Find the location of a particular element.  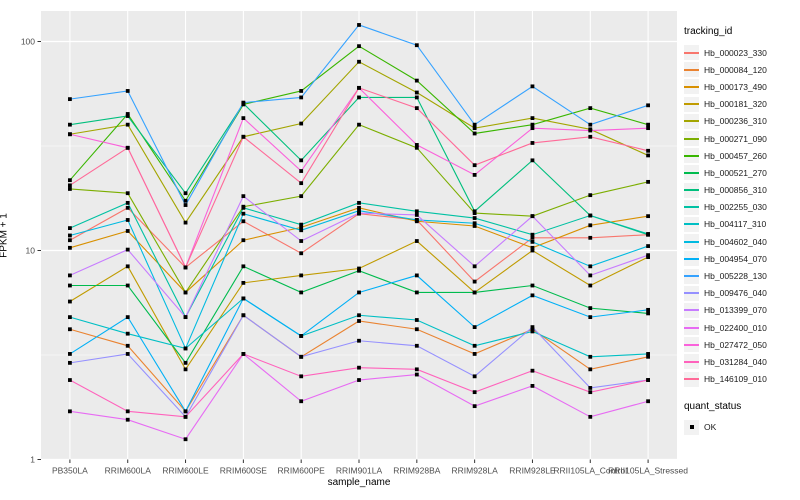

ok-point-icon is located at coordinates (691, 427).